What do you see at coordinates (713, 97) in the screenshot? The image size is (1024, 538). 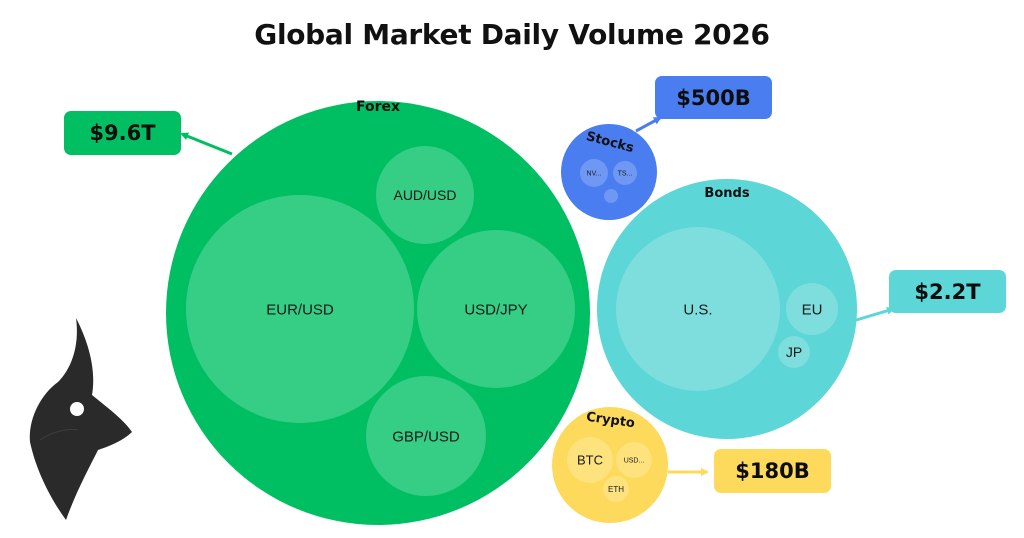 I see `stocks-value-callout: $500B` at bounding box center [713, 97].